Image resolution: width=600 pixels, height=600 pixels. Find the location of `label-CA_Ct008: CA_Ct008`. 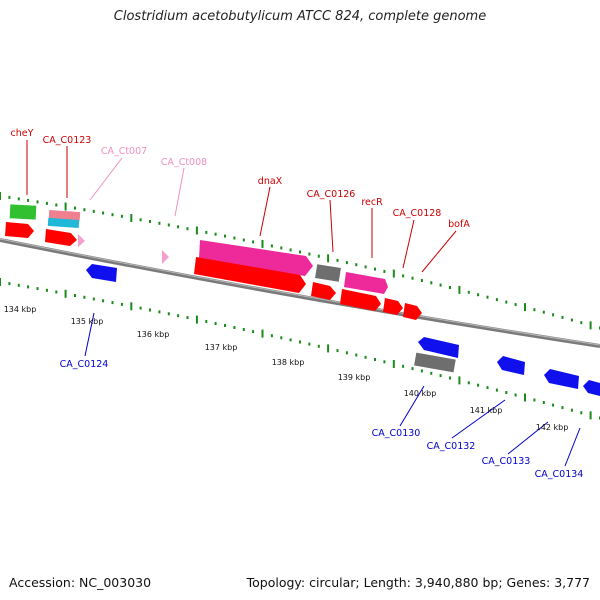

label-CA_Ct008: CA_Ct008 is located at coordinates (184, 162).